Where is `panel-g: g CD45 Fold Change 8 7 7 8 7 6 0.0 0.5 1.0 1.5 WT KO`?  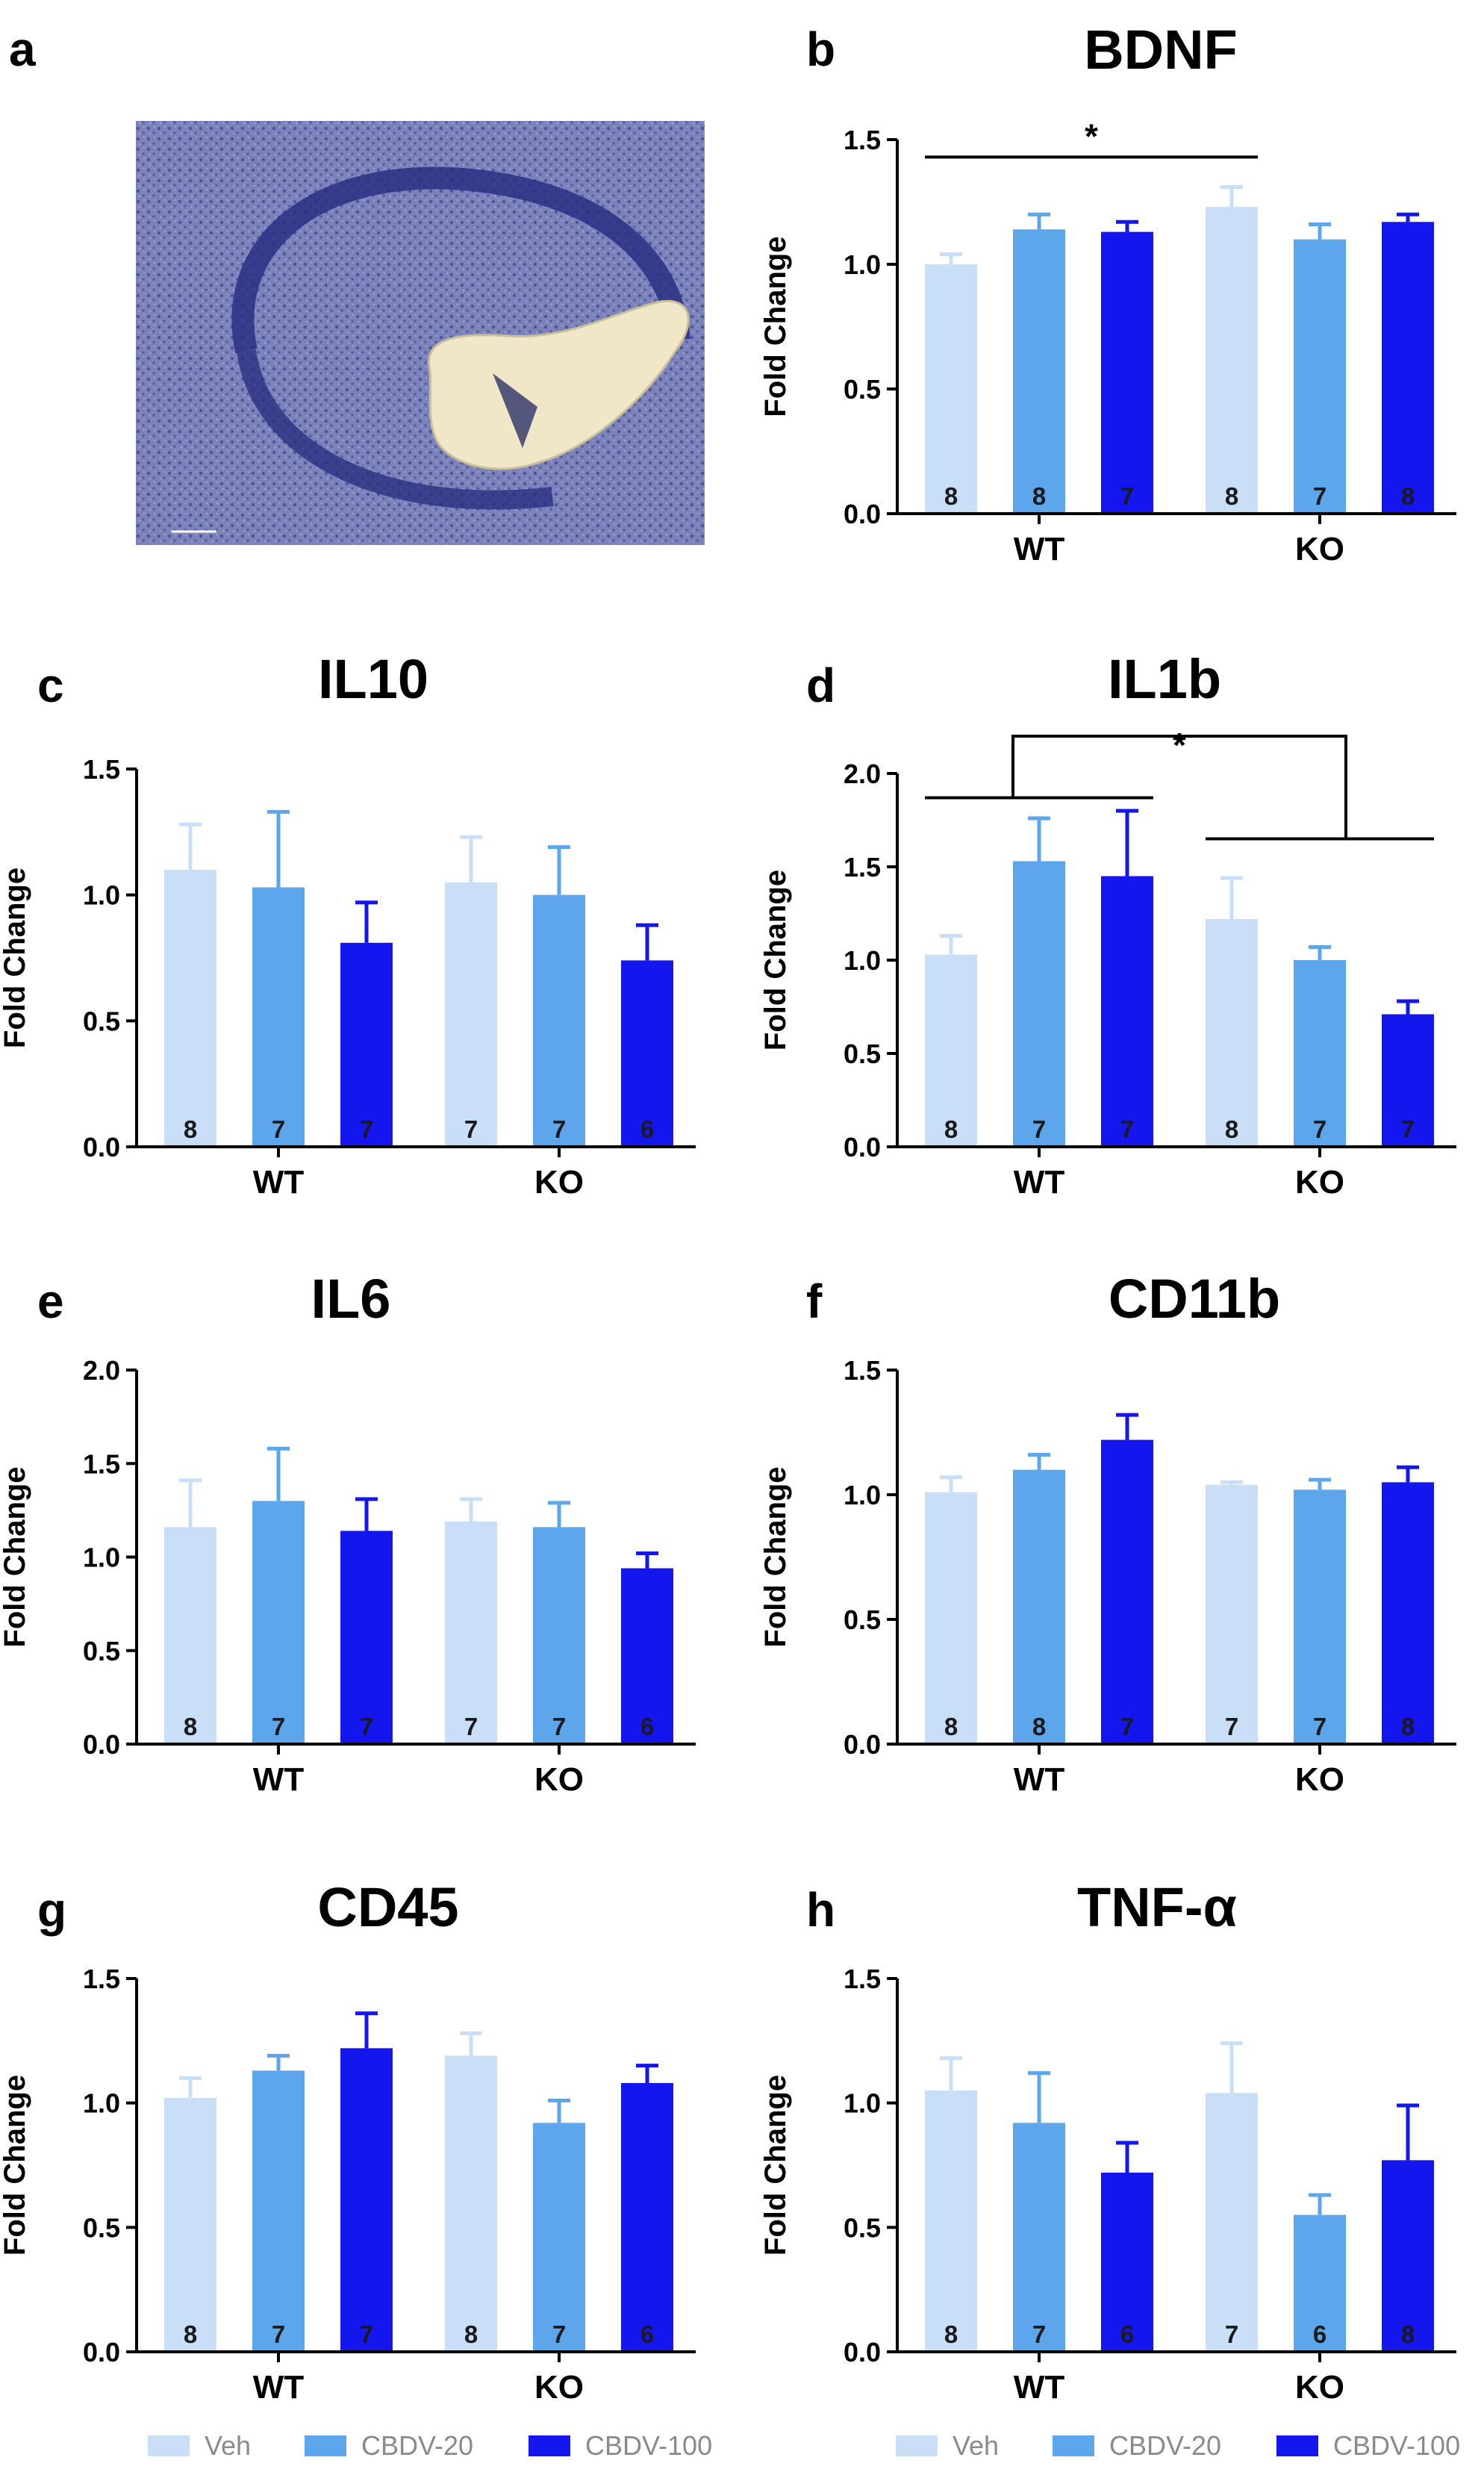
panel-g: g CD45 Fold Change 8 7 7 8 7 6 0.0 0.5 1.0 1.5 WT KO is located at coordinates (348, 2141).